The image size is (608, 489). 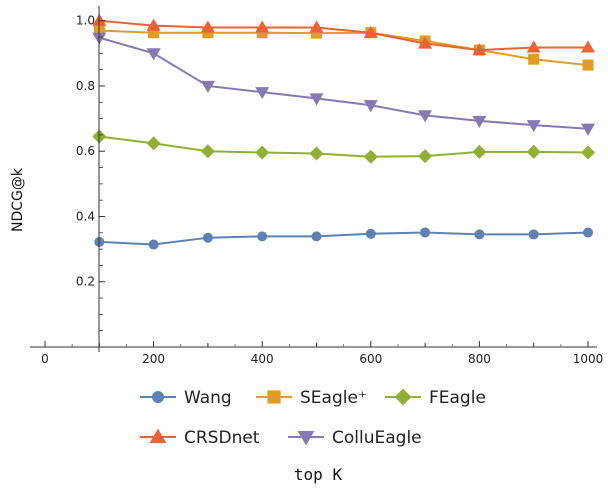 What do you see at coordinates (45, 359) in the screenshot?
I see `x-tick-label: 0` at bounding box center [45, 359].